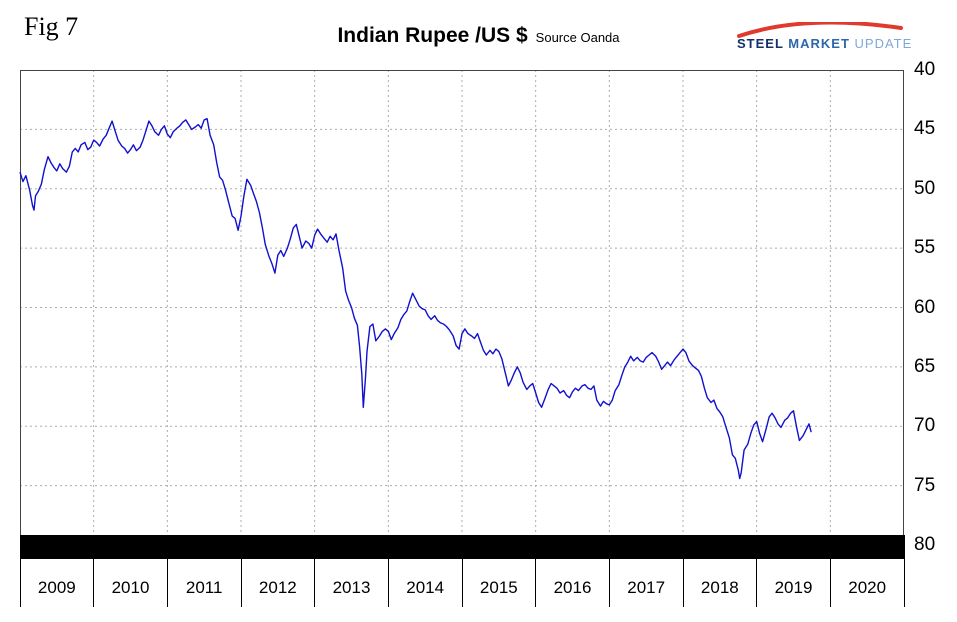 Image resolution: width=957 pixels, height=622 pixels. What do you see at coordinates (867, 587) in the screenshot?
I see `x-tick-label: 2020` at bounding box center [867, 587].